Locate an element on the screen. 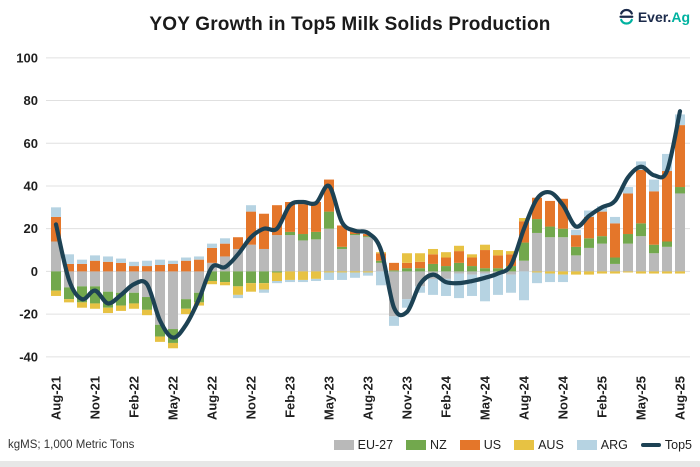  chart-legend: EU-27 NZ US AUS ARG Top5 is located at coordinates (512, 444).